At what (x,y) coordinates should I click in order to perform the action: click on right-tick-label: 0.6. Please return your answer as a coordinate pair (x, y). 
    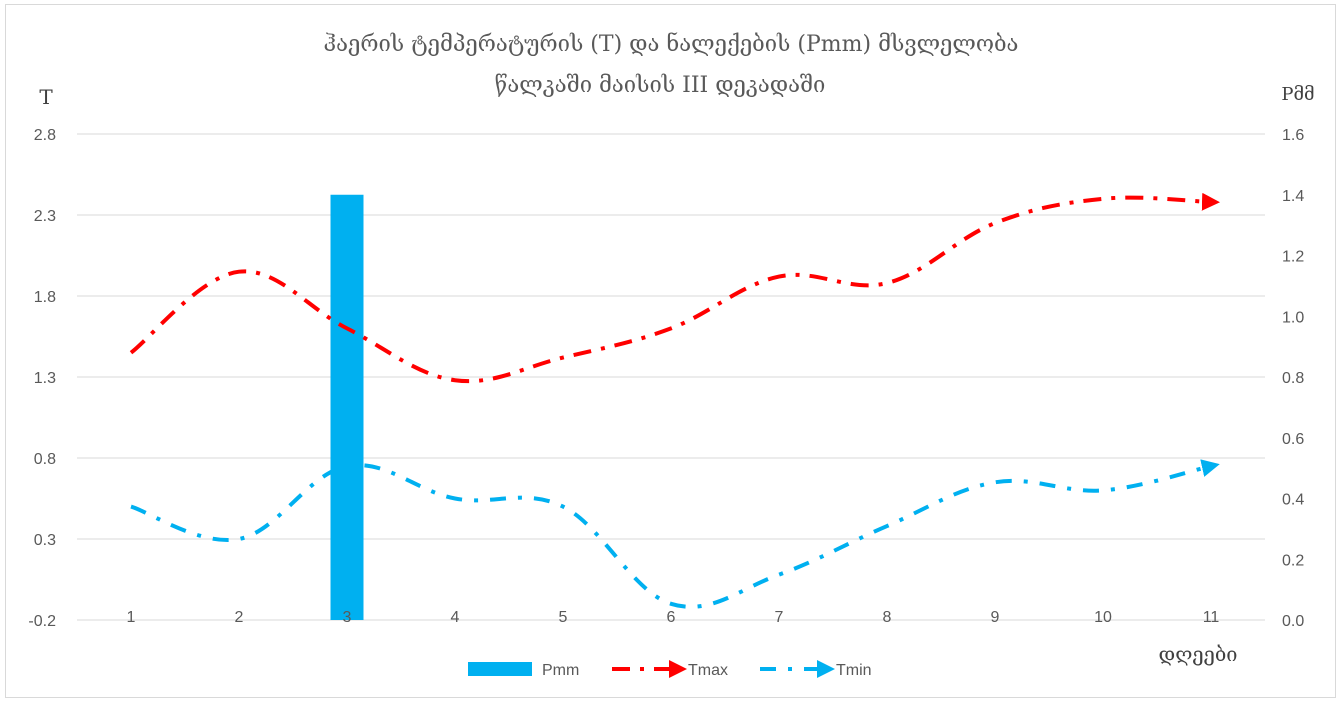
    Looking at the image, I should click on (1293, 439).